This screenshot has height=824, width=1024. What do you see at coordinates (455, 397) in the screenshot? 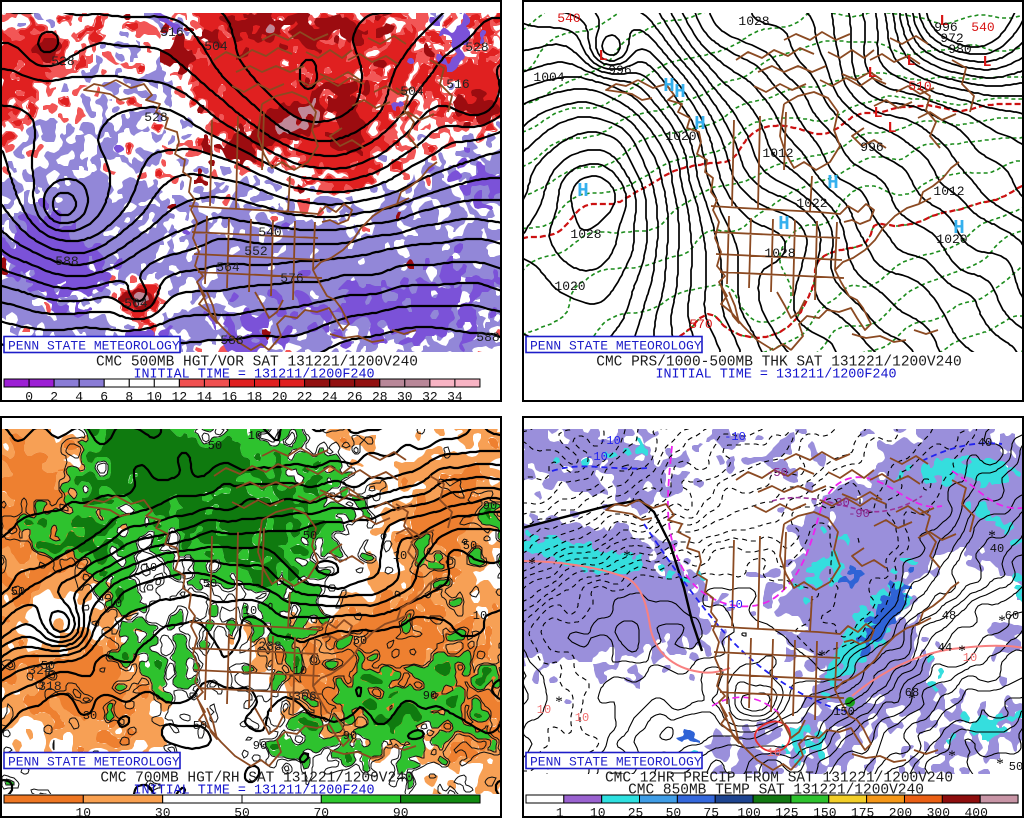
I see `svg-text: 34` at bounding box center [455, 397].